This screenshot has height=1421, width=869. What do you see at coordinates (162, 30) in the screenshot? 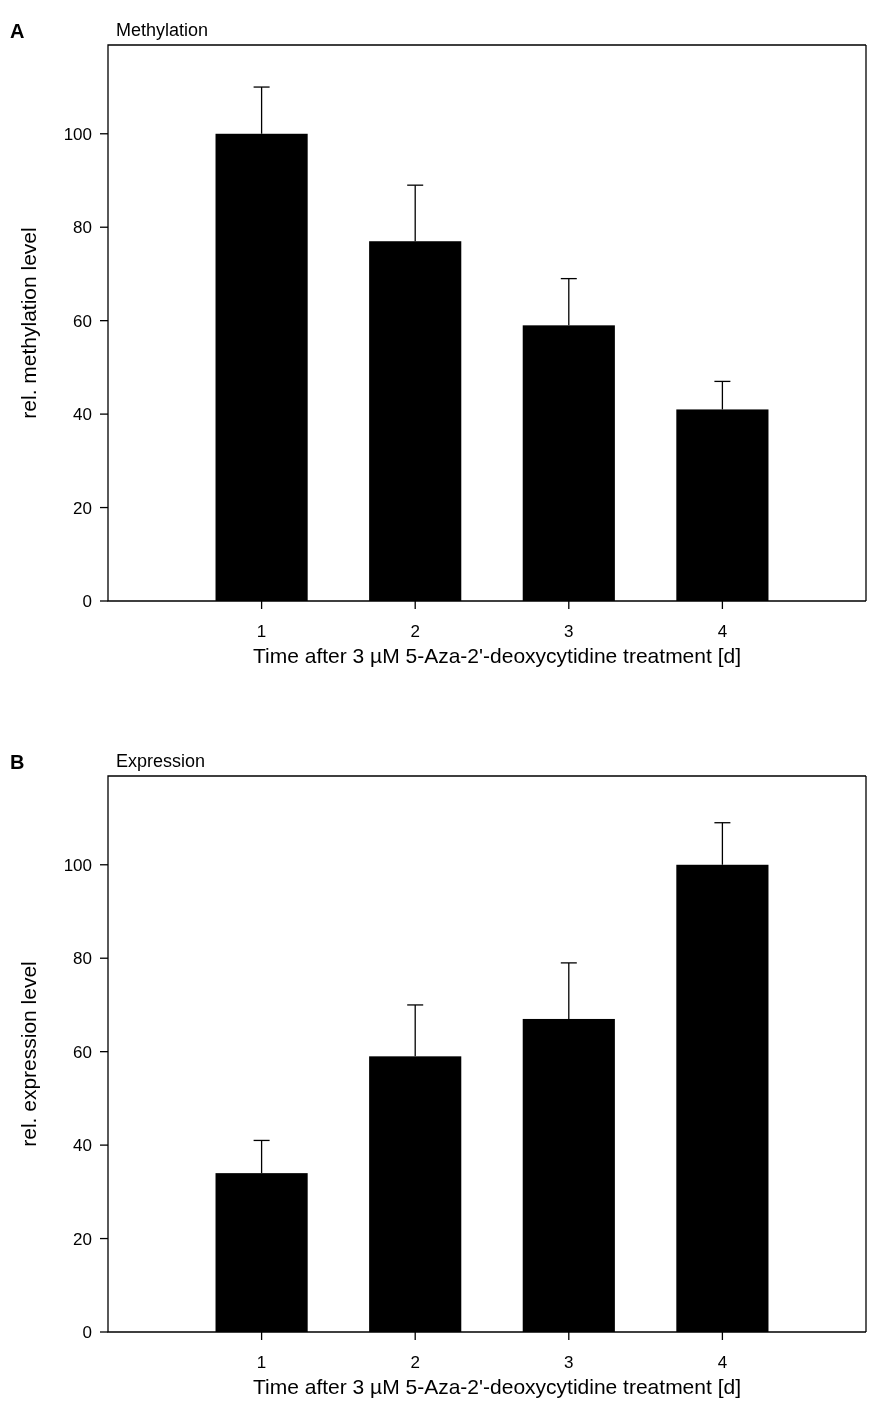
I see `chart-title: Methylation` at bounding box center [162, 30].